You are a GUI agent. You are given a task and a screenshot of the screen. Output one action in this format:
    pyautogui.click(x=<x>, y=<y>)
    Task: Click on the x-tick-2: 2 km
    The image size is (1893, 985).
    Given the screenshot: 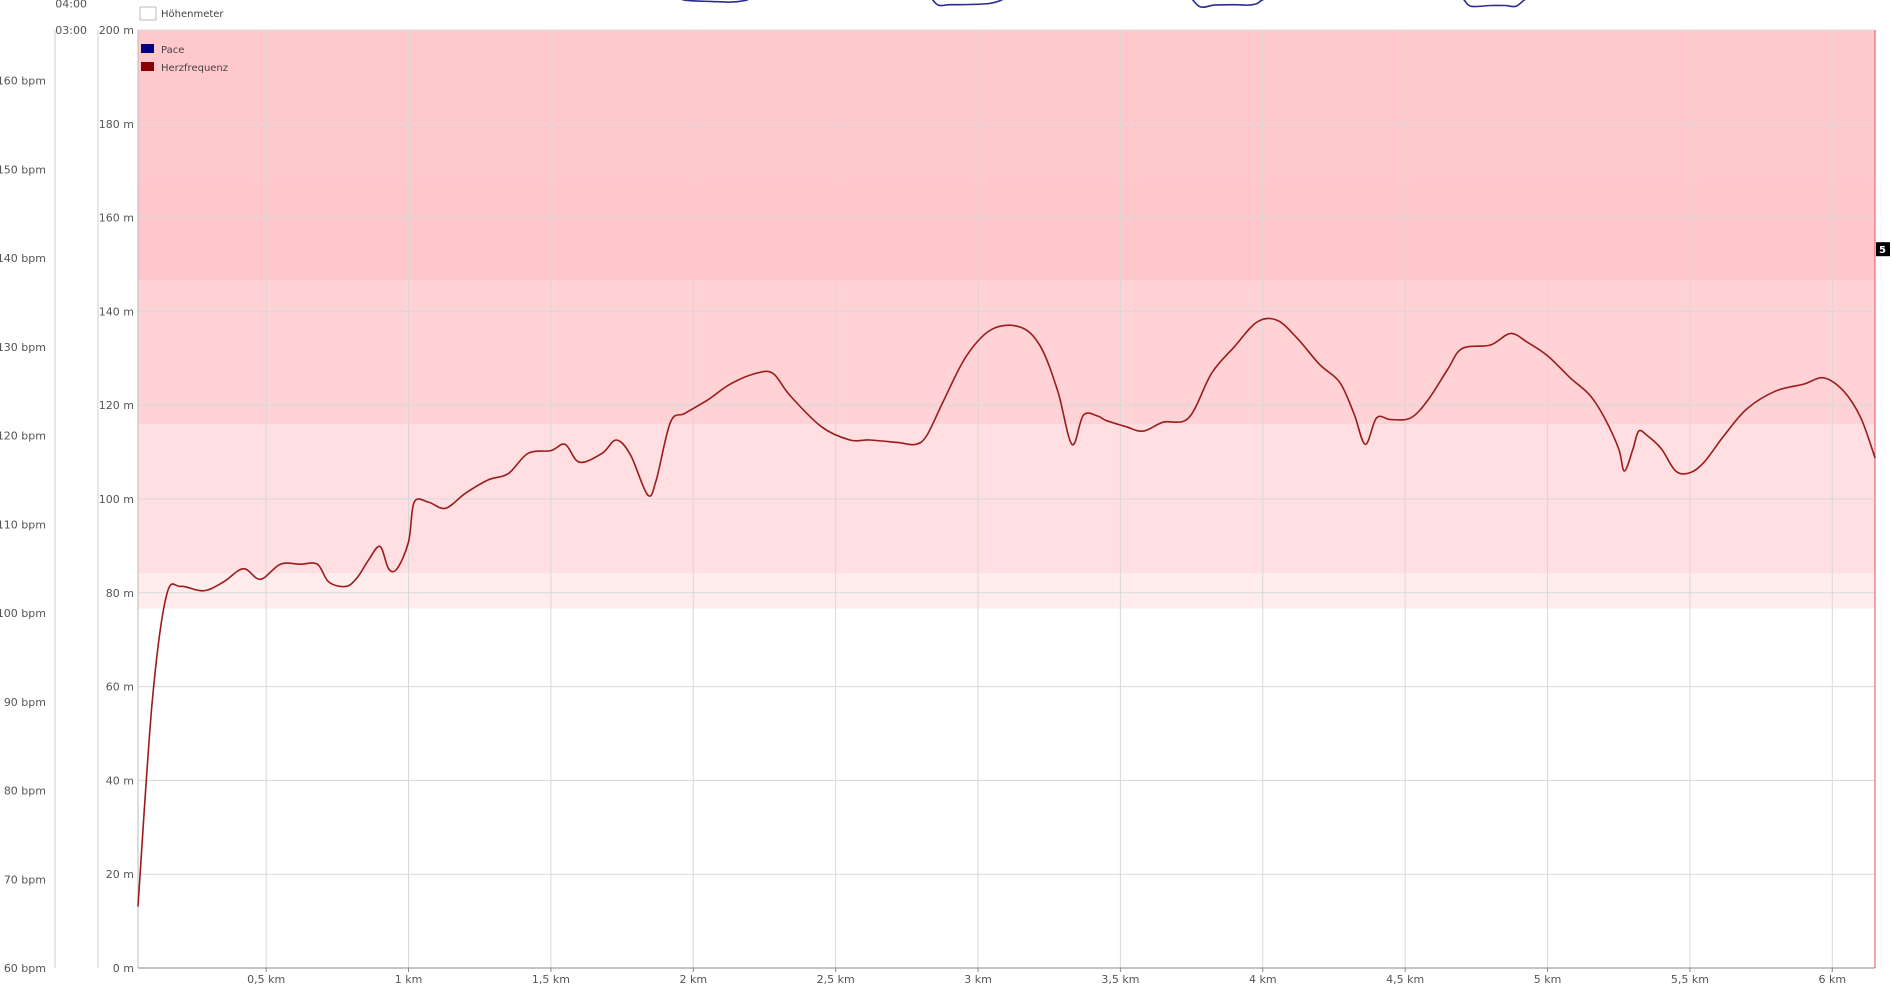 What is the action you would take?
    pyautogui.click(x=693, y=979)
    